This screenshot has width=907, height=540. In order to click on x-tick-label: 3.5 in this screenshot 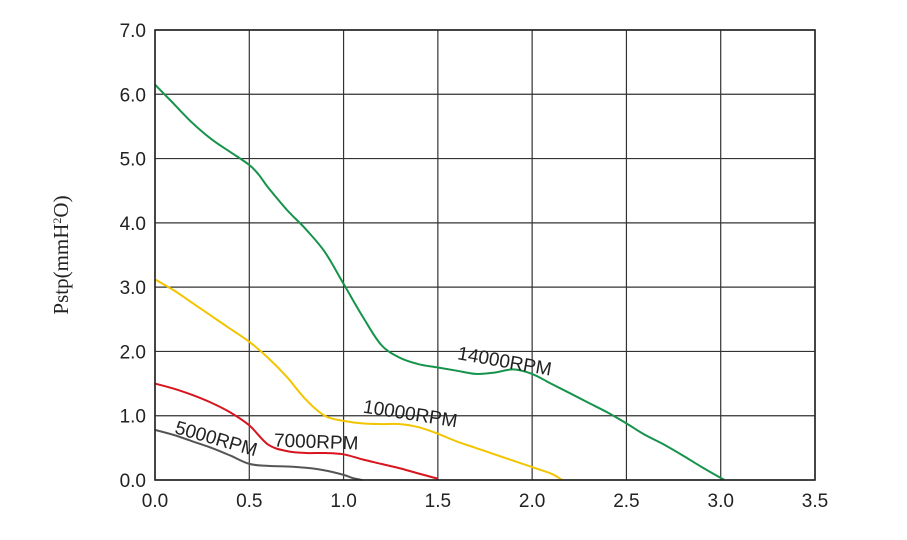, I will do `click(815, 501)`.